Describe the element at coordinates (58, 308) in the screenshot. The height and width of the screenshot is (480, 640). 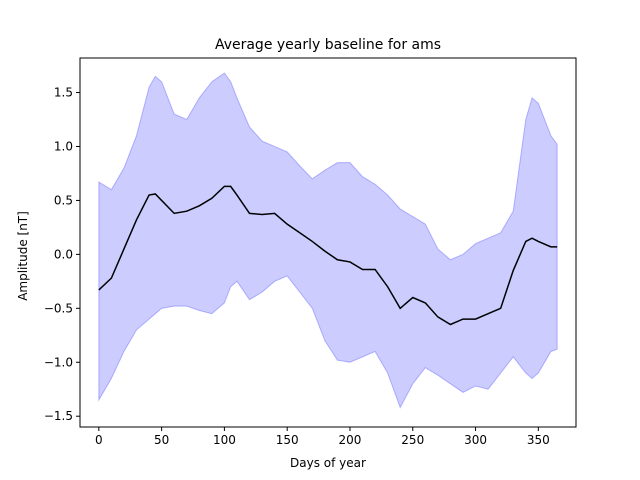
I see `y-tick-label: −0.5` at that location.